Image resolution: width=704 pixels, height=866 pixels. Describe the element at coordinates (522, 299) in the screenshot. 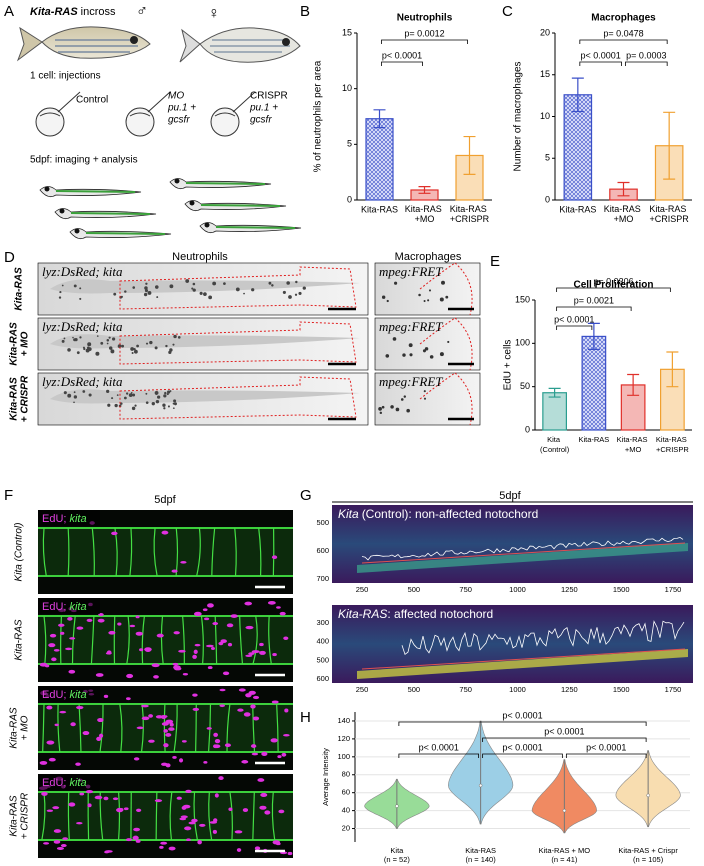

I see `y-tick-label: 150` at that location.